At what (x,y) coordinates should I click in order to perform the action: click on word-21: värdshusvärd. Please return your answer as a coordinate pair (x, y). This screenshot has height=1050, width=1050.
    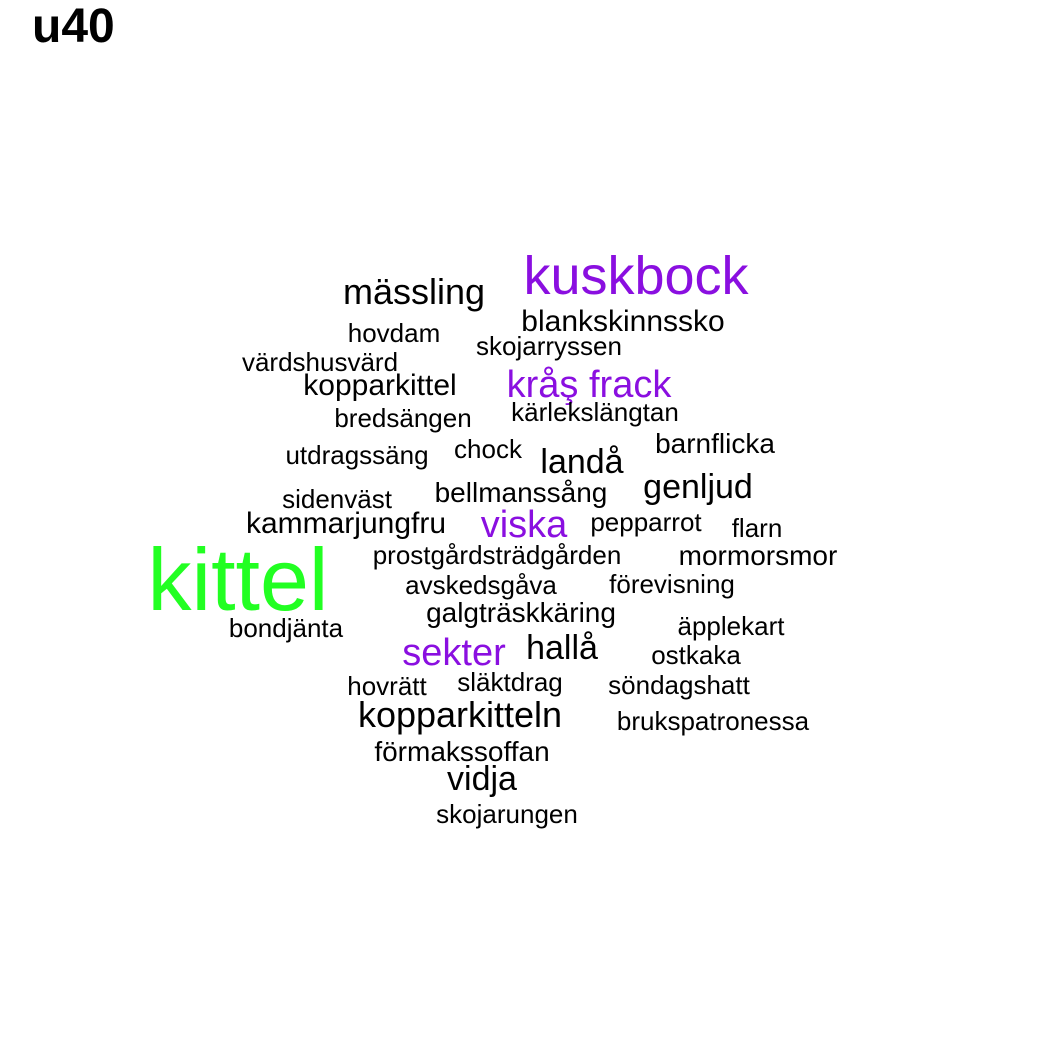
    Looking at the image, I should click on (320, 362).